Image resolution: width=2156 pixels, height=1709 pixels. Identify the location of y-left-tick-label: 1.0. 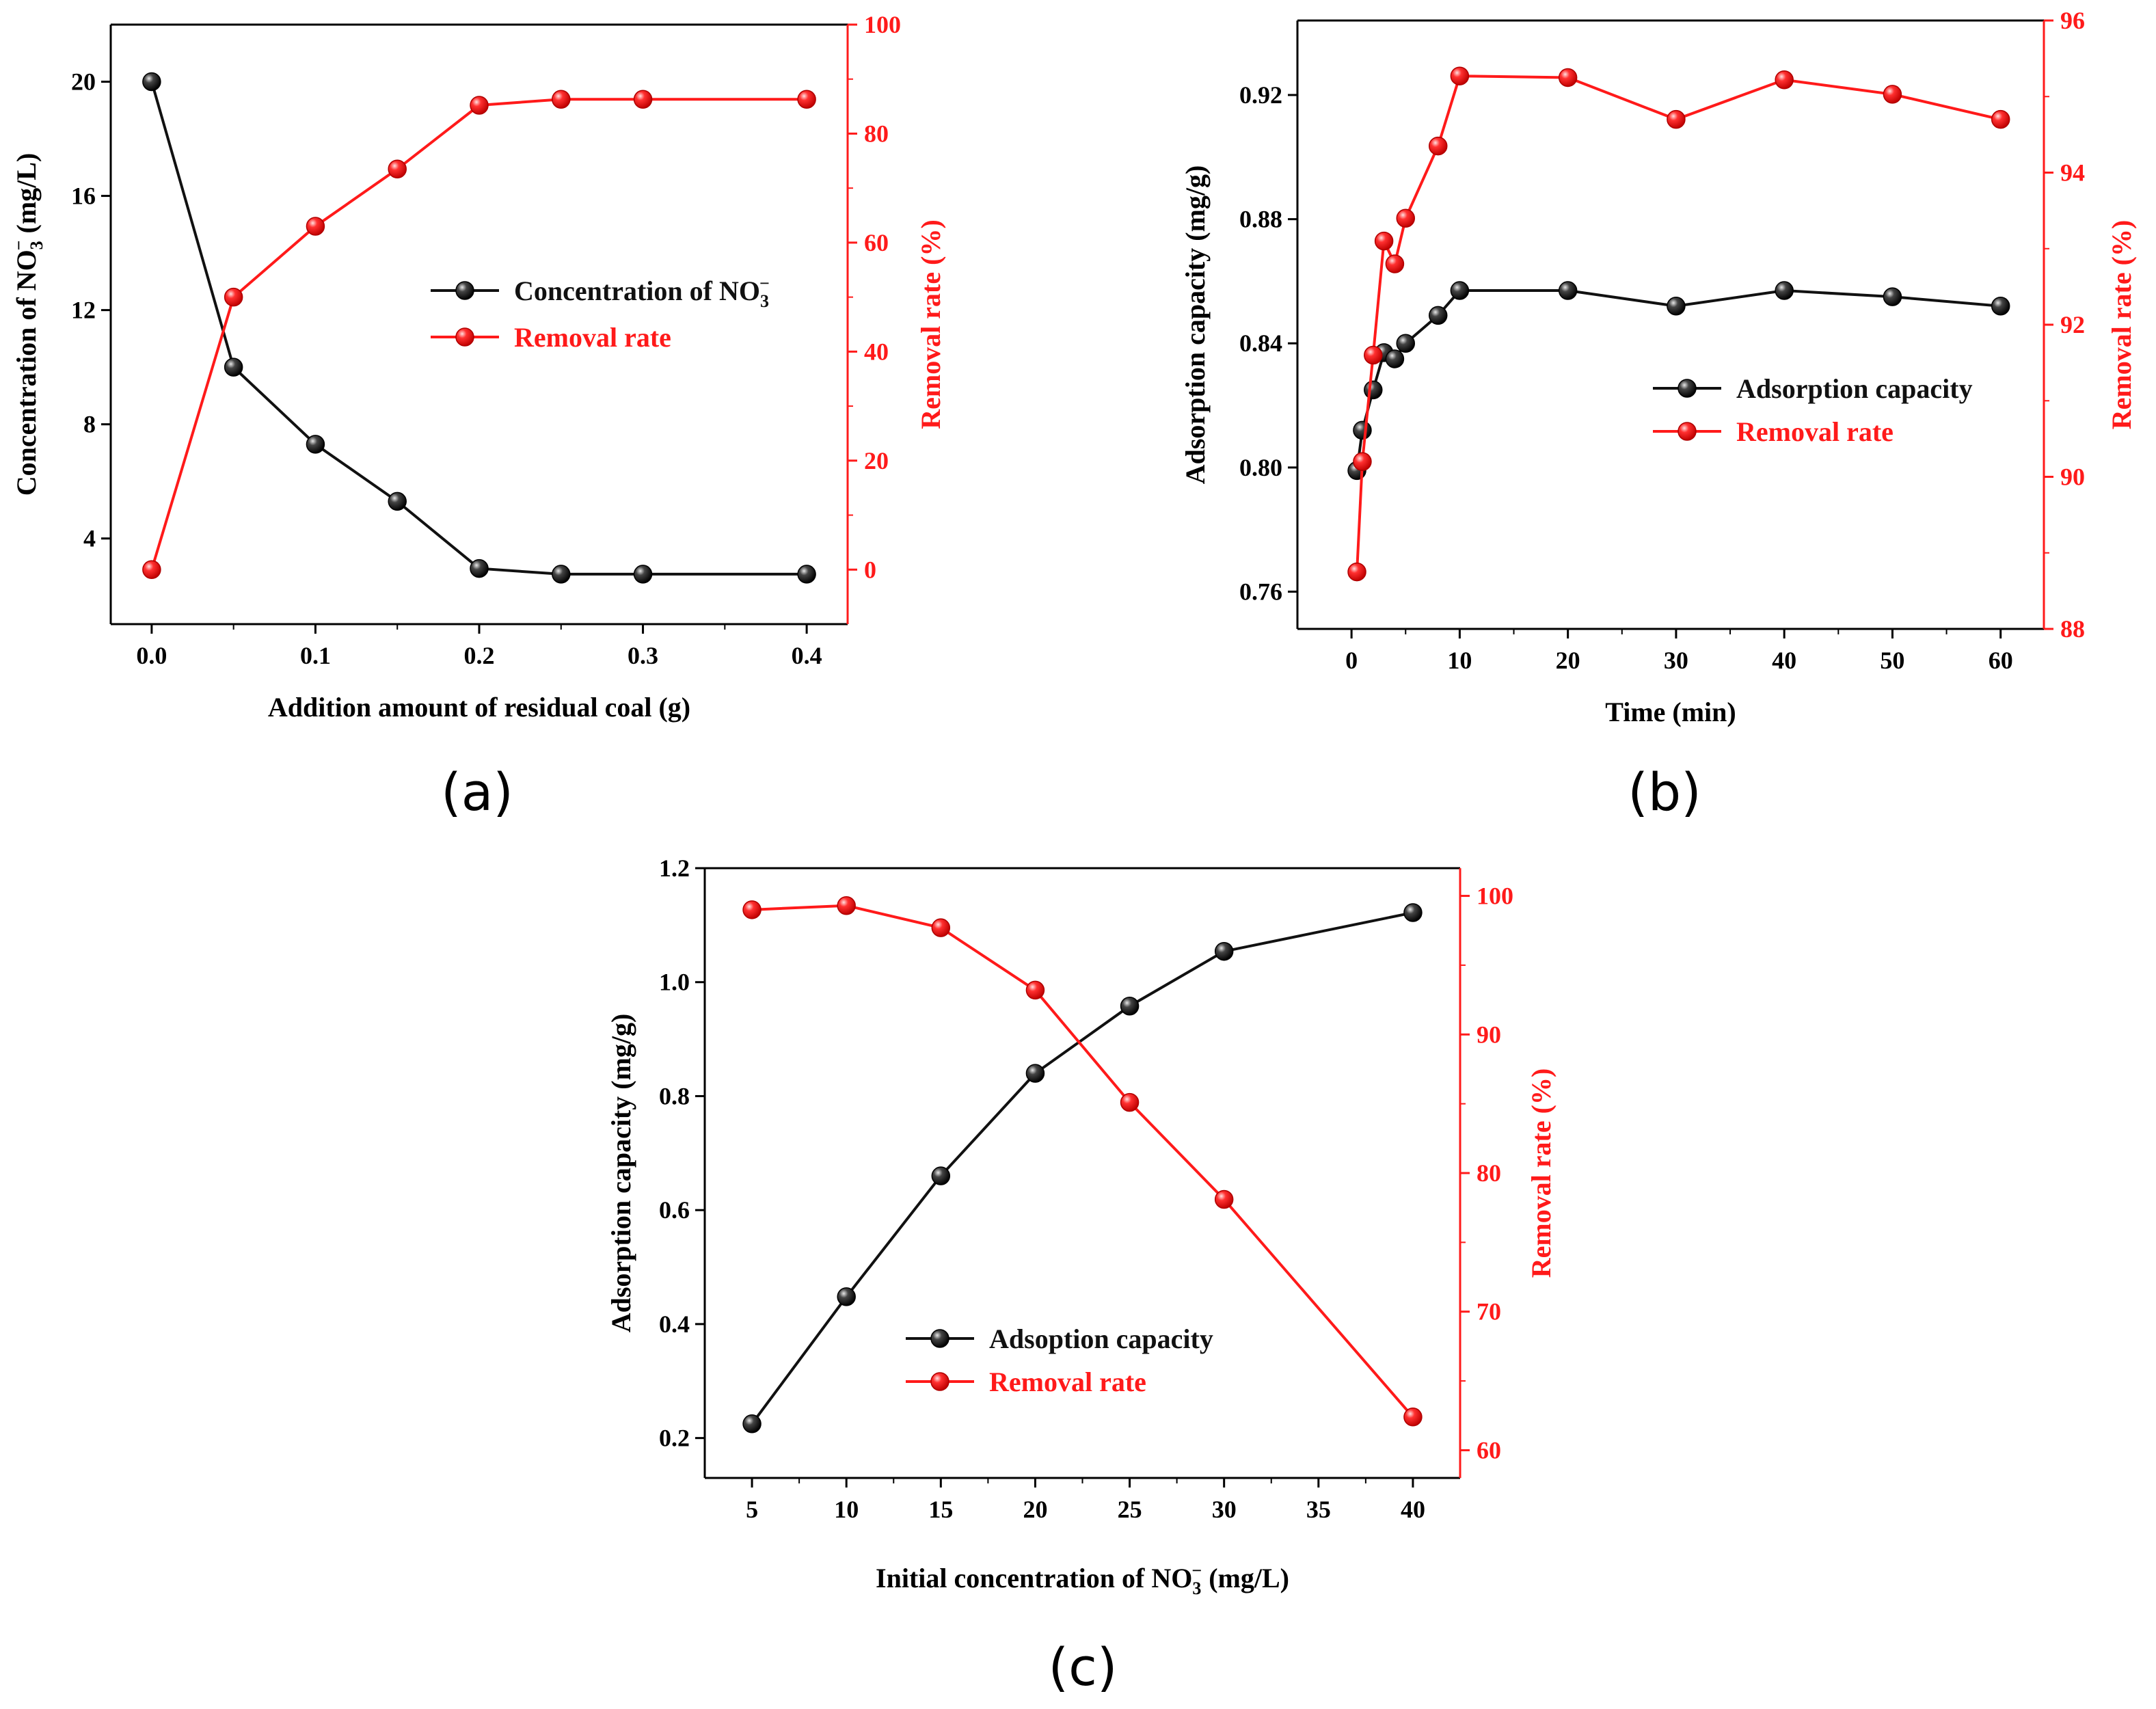
(674, 982).